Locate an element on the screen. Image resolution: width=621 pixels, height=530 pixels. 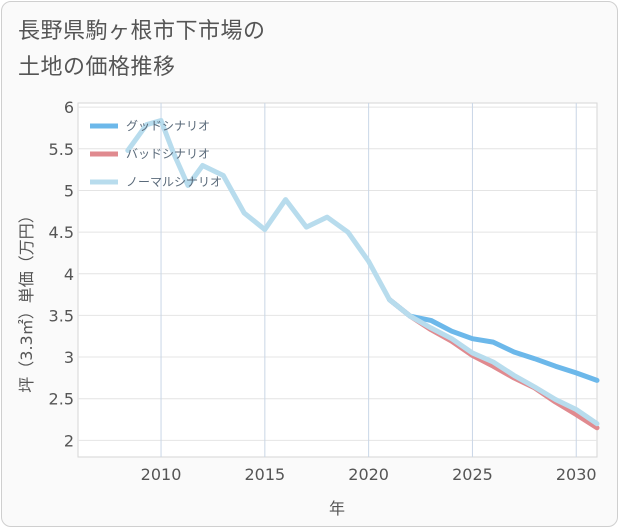
y-tick-label: 3 is located at coordinates (69, 357).